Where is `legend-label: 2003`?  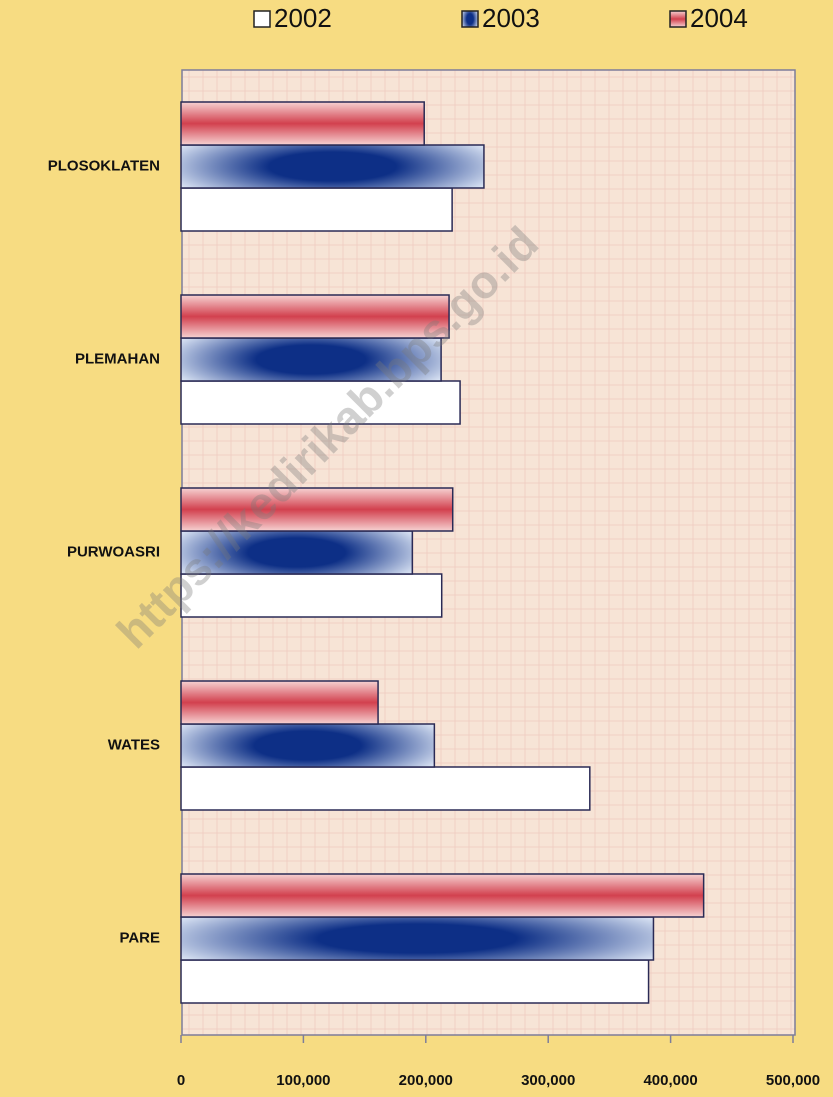
legend-label: 2003 is located at coordinates (511, 18).